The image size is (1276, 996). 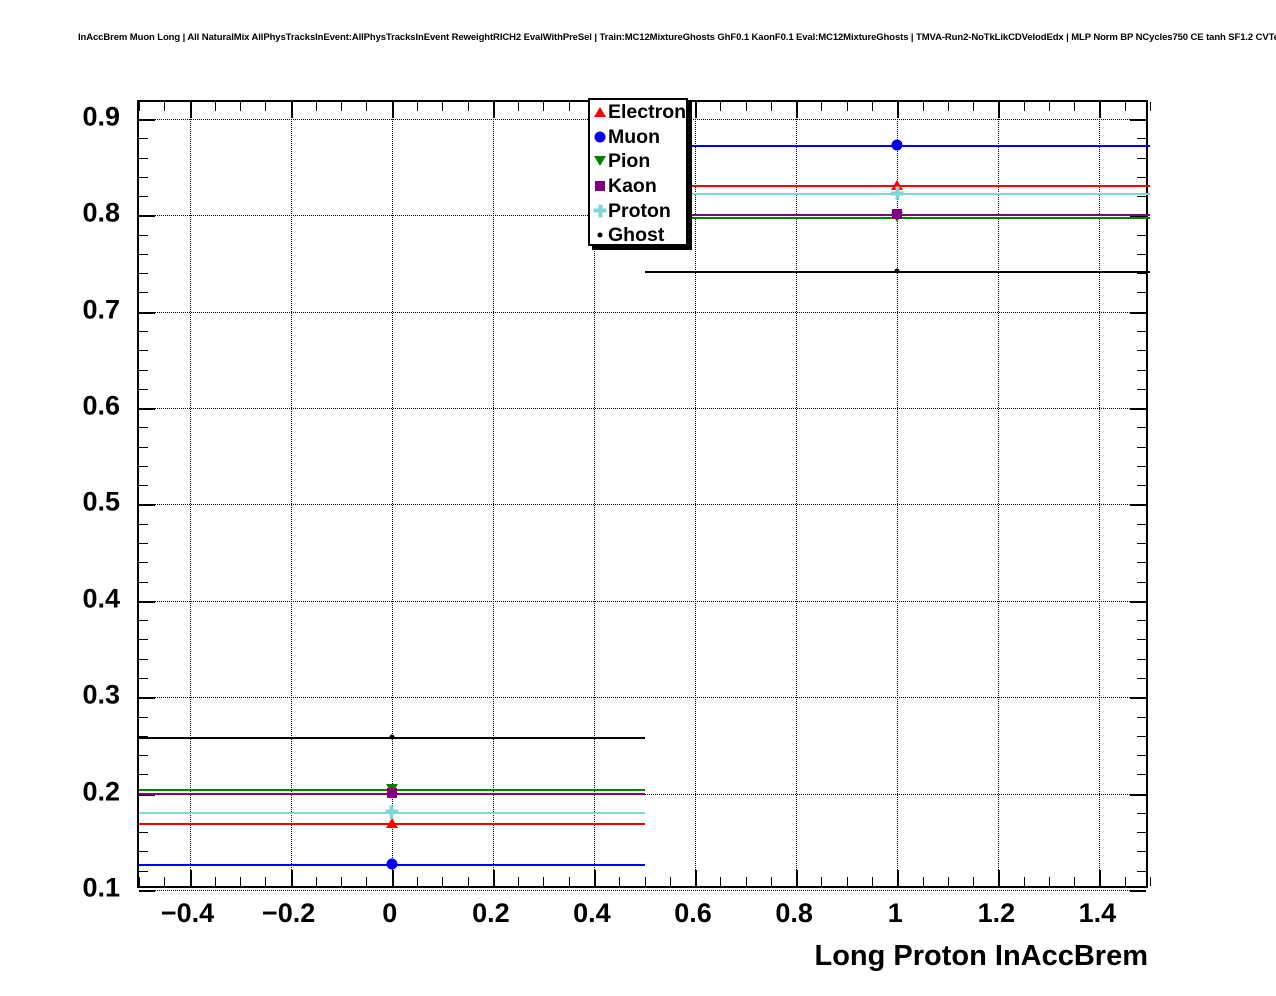 What do you see at coordinates (638, 112) in the screenshot?
I see `legend-item-electron: Electron` at bounding box center [638, 112].